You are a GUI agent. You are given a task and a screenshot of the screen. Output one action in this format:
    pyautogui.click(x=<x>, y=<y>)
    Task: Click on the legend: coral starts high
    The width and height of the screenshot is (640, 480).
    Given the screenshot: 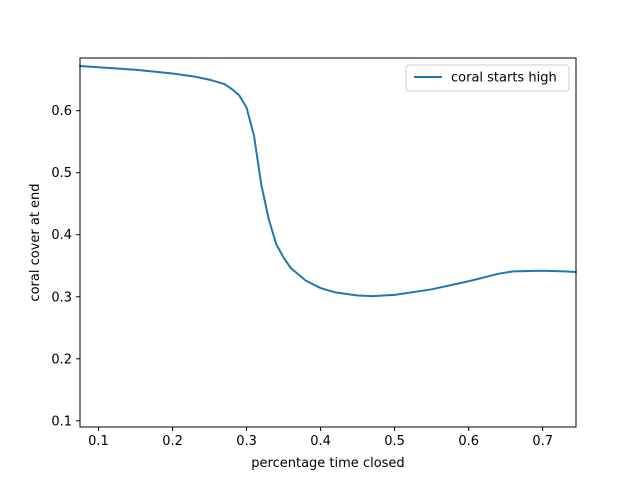 What is the action you would take?
    pyautogui.click(x=487, y=78)
    